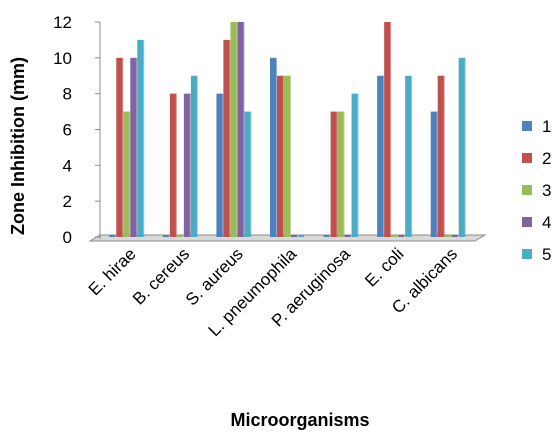 This screenshot has height=440, width=558. Describe the element at coordinates (546, 222) in the screenshot. I see `legend-label: 4` at that location.